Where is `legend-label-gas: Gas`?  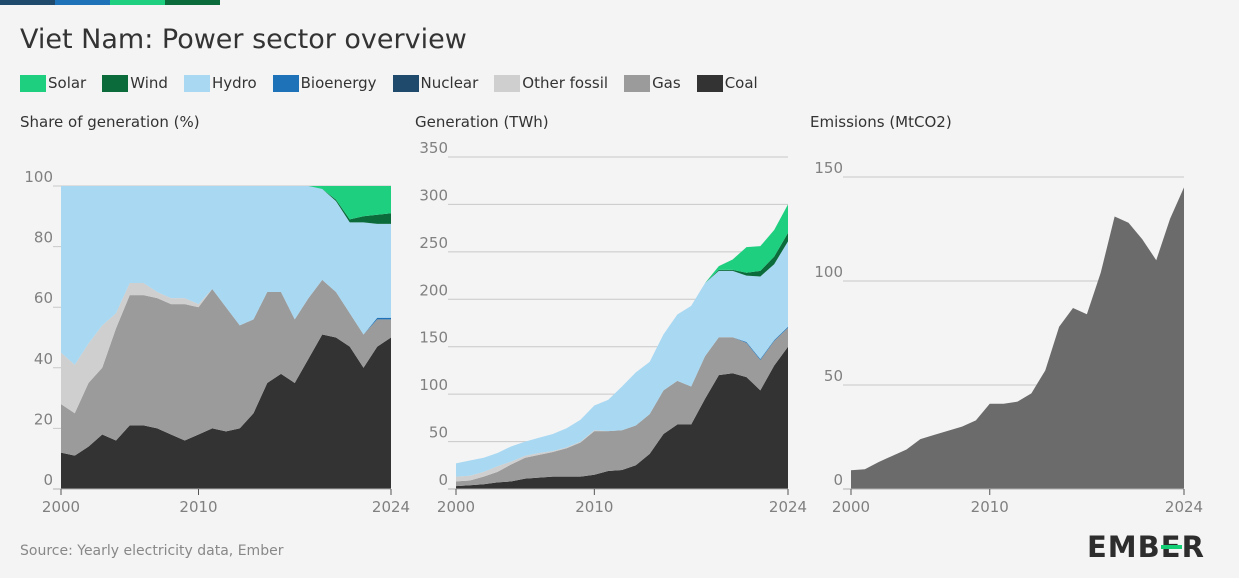 legend-label-gas: Gas is located at coordinates (666, 83).